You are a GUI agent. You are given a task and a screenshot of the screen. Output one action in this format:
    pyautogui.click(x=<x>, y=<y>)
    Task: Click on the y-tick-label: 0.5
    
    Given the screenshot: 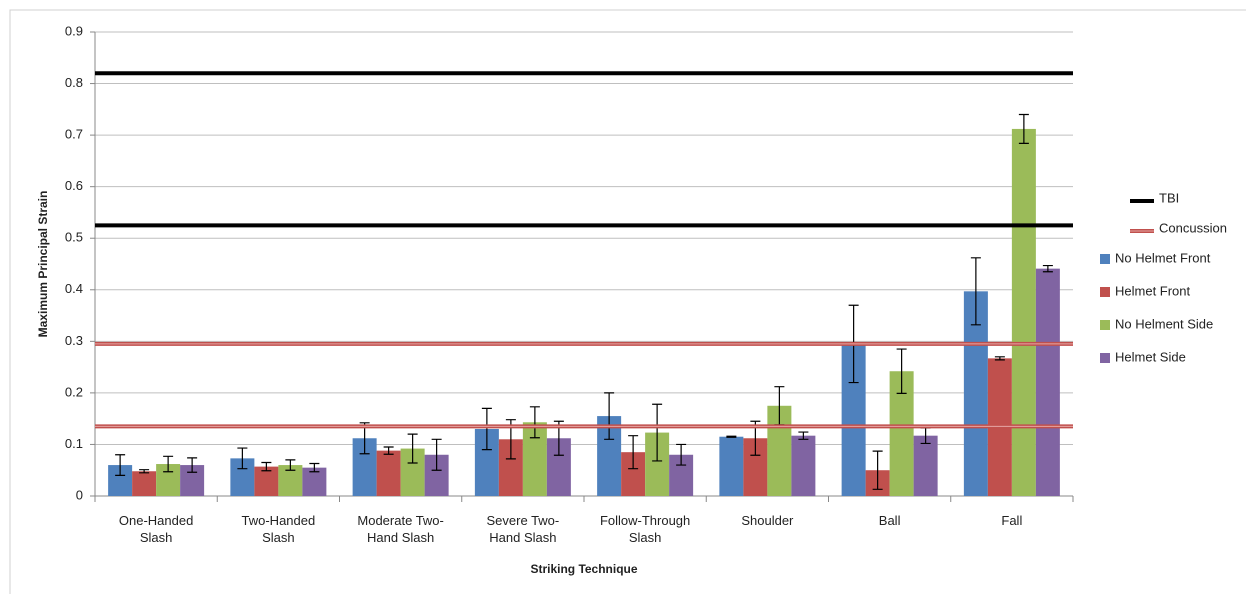 What is the action you would take?
    pyautogui.click(x=74, y=237)
    